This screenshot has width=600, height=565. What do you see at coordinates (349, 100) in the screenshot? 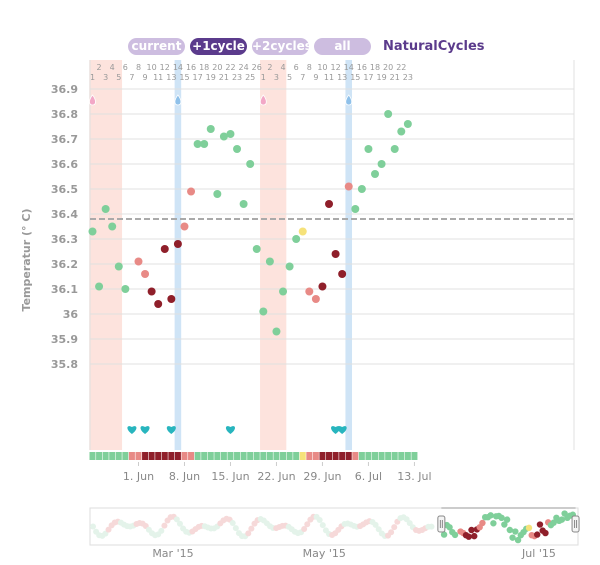
I see `ovulation-drop-icon` at bounding box center [349, 100].